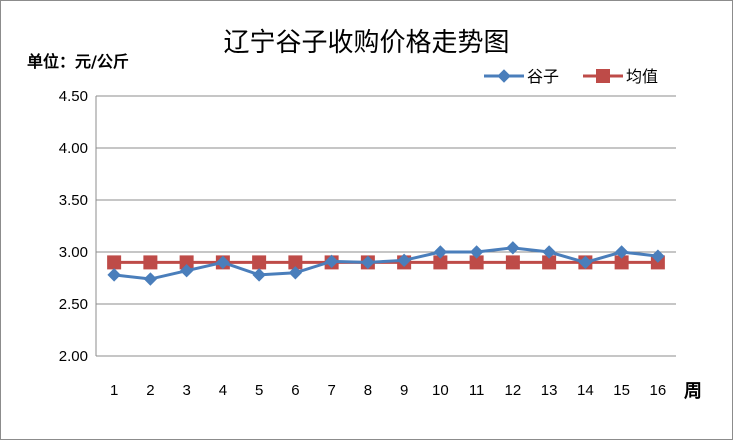 This screenshot has height=440, width=733. I want to click on x-tick-label: 15, so click(621, 390).